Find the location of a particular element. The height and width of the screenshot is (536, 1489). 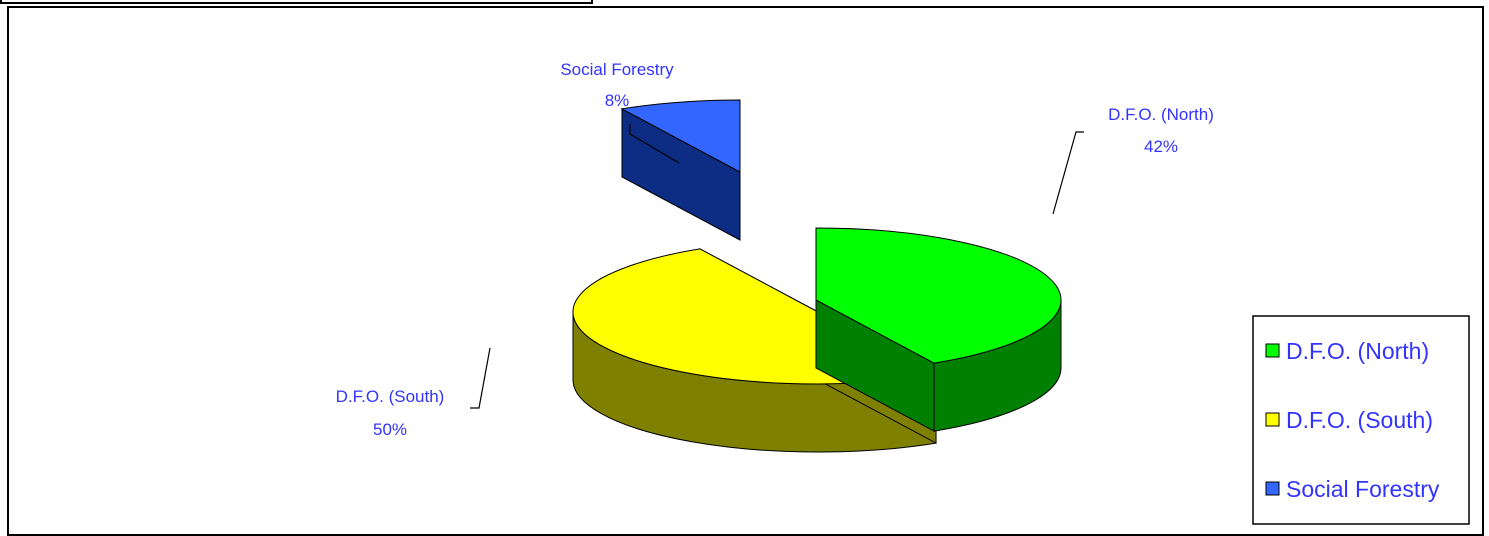

leader-line-d-f-o-north is located at coordinates (1068, 173).